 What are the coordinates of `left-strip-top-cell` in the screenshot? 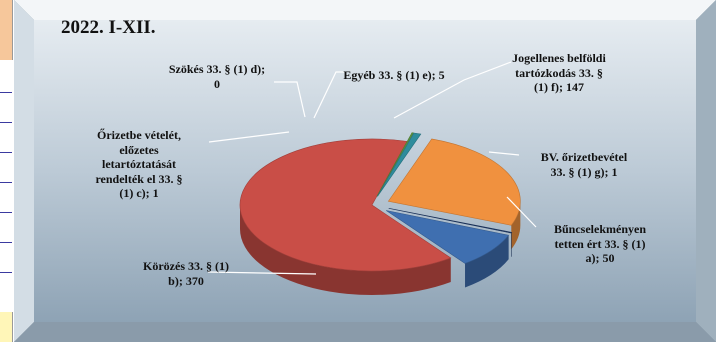 It's located at (6, 30).